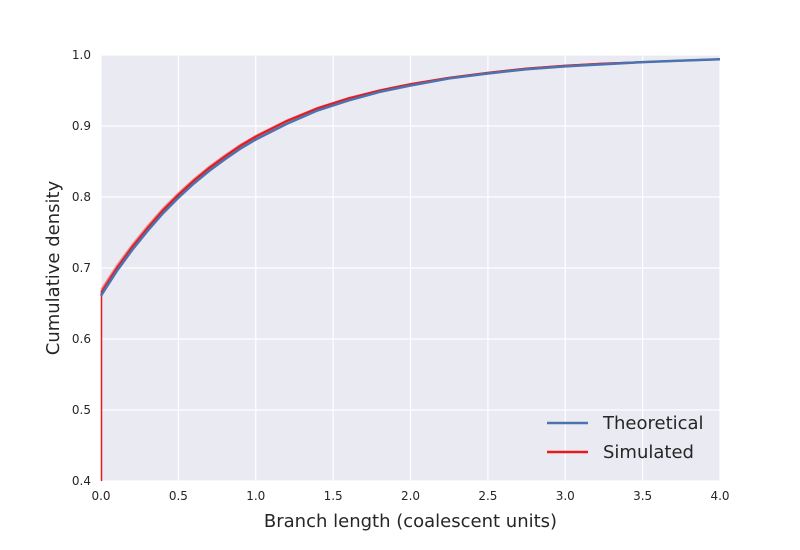  Describe the element at coordinates (648, 452) in the screenshot. I see `legend-label-simulated: Simulated` at that location.